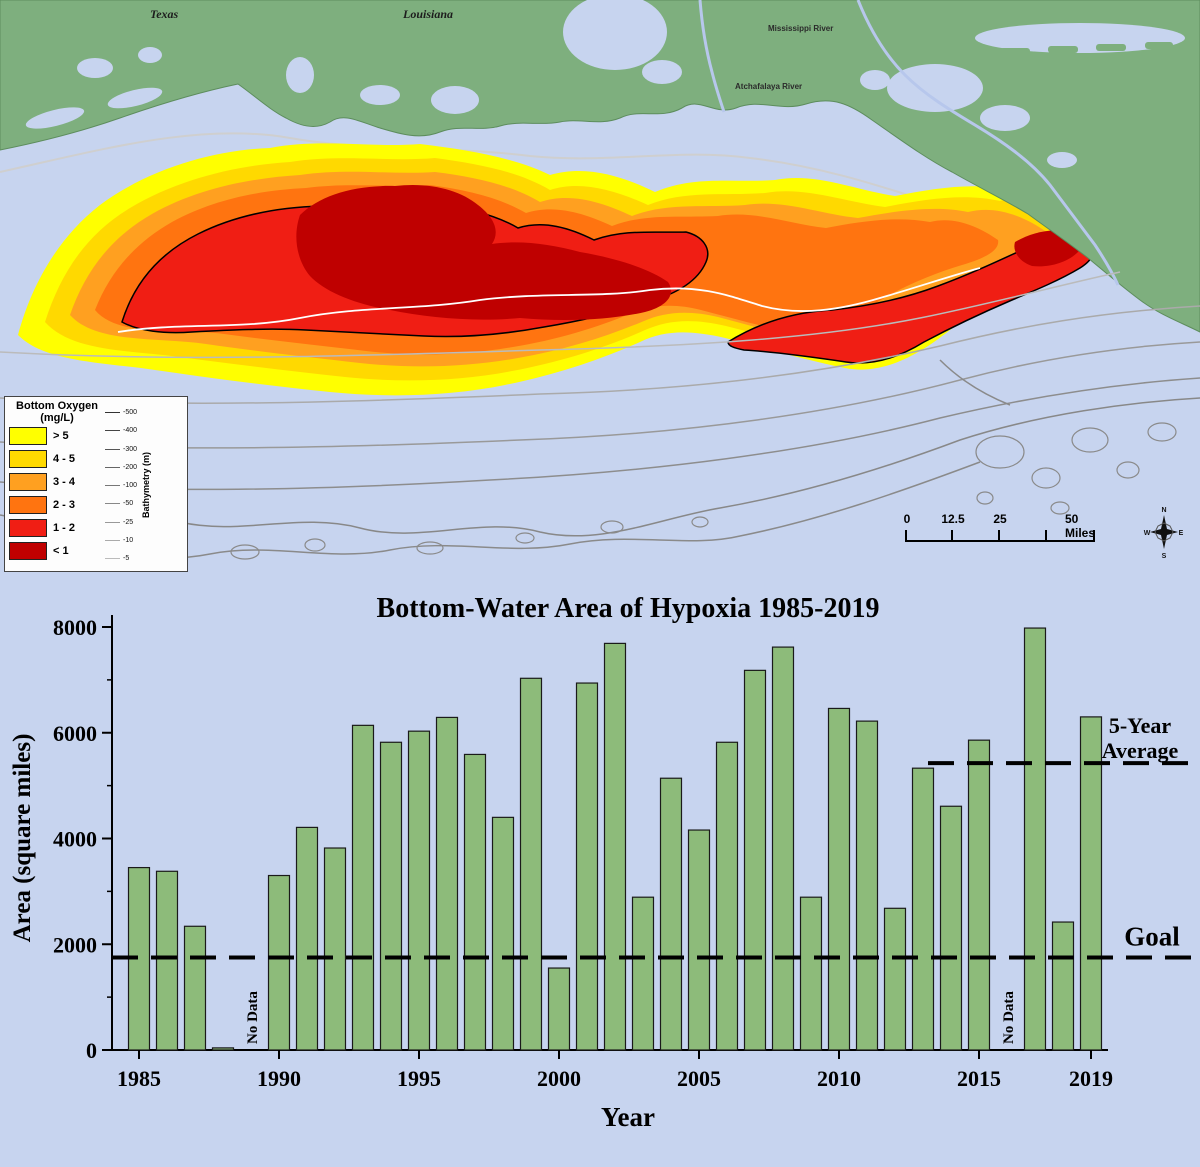 This screenshot has height=1167, width=1200. What do you see at coordinates (895, 979) in the screenshot?
I see `bar-2012` at bounding box center [895, 979].